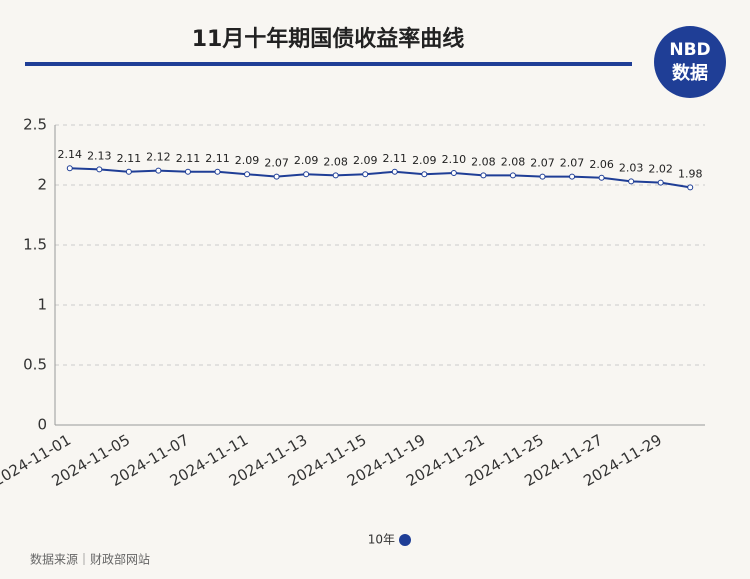 The image size is (750, 579). Describe the element at coordinates (42, 185) in the screenshot. I see `y-tick-label: 2` at that location.